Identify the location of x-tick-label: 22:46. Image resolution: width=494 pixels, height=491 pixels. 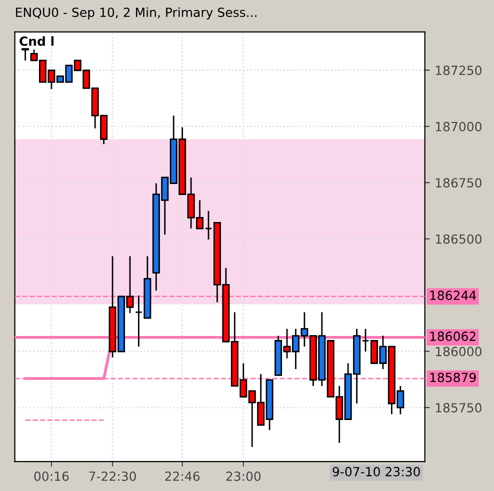
(182, 476).